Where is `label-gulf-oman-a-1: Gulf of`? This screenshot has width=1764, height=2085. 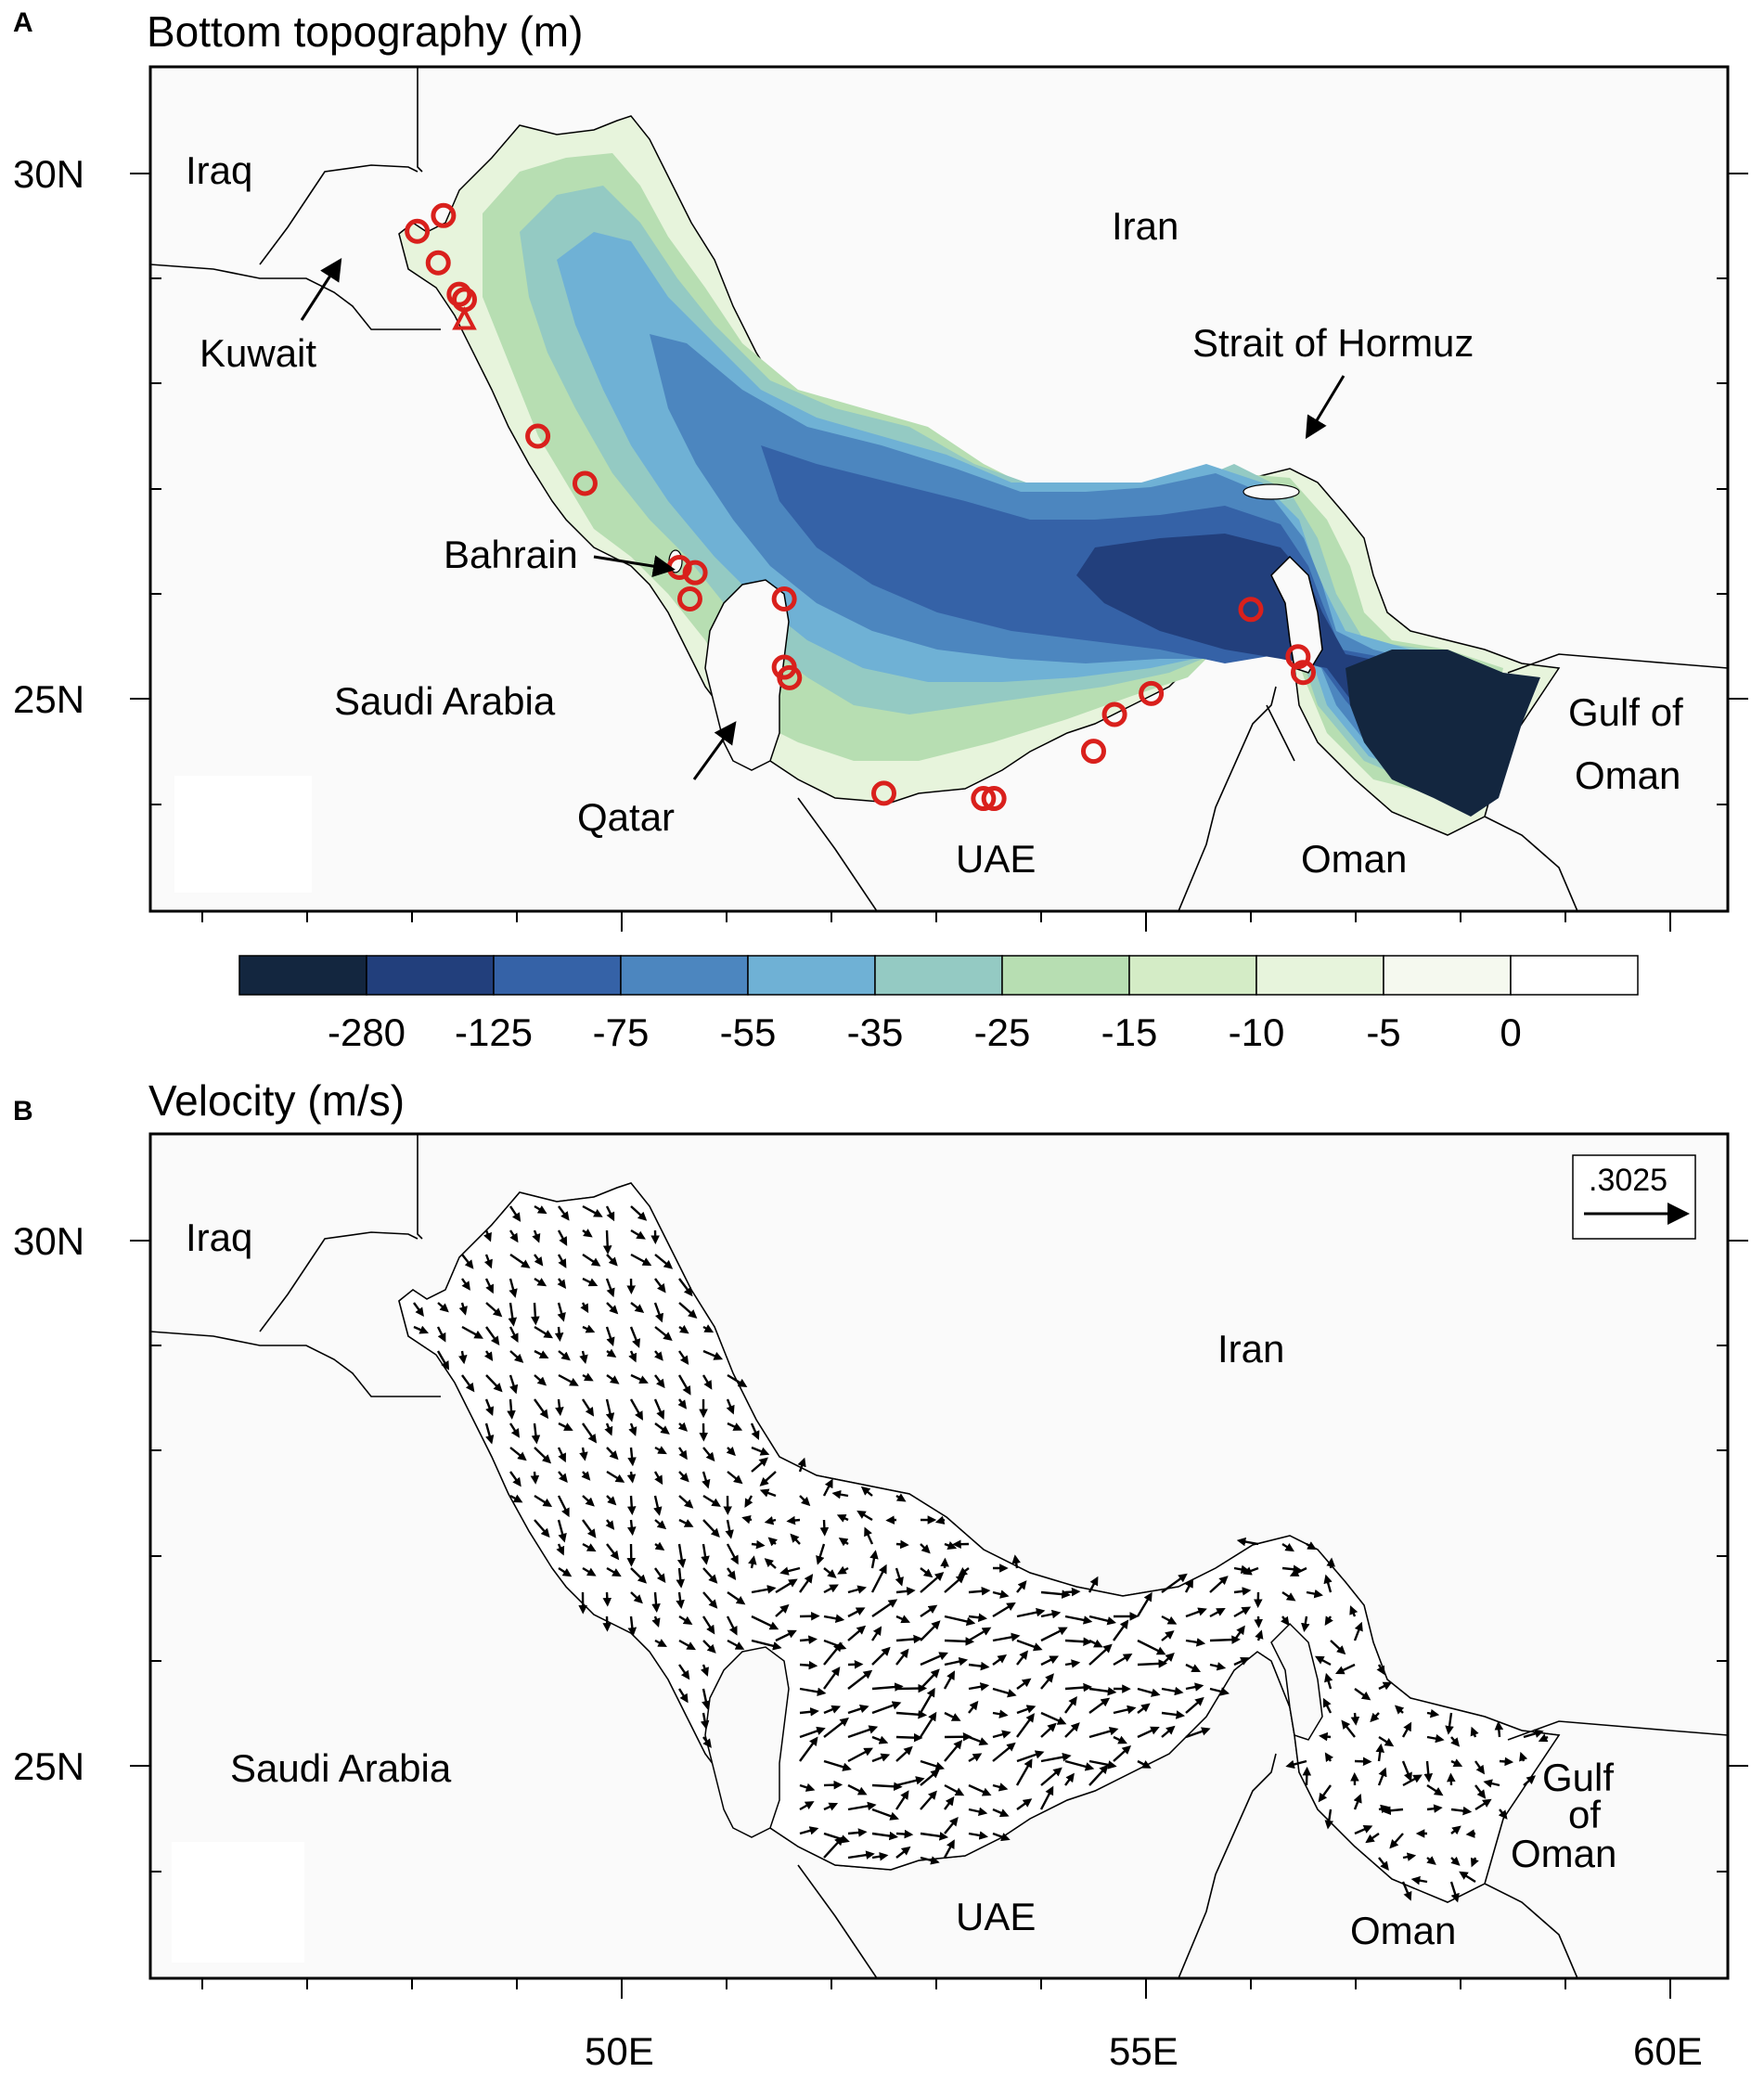
label-gulf-oman-a-1: Gulf of is located at coordinates (1626, 712).